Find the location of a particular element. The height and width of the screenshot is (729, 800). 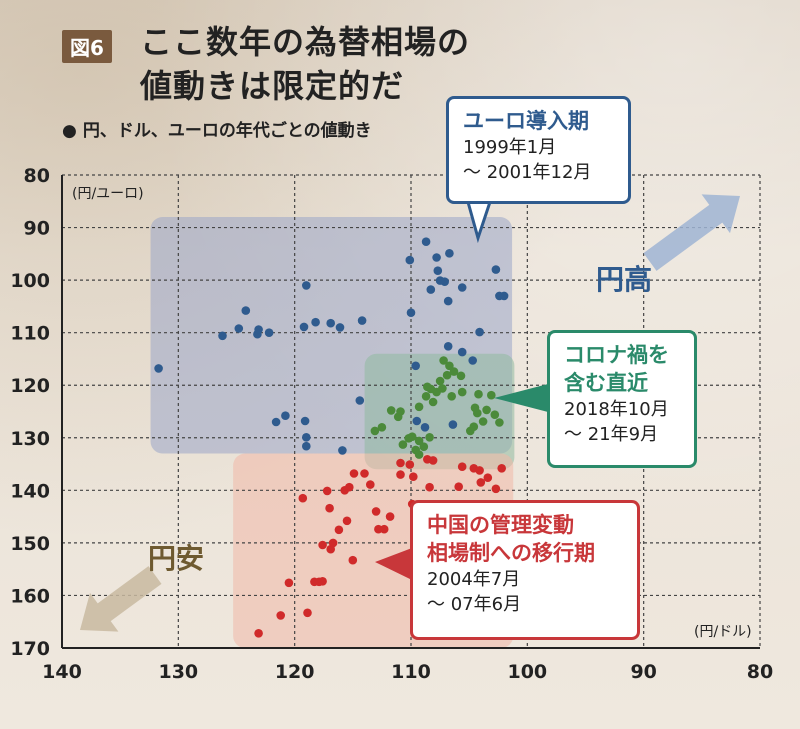

chart-title: ここ数年の為替相場の 値動きは限定的だ is located at coordinates (305, 64).